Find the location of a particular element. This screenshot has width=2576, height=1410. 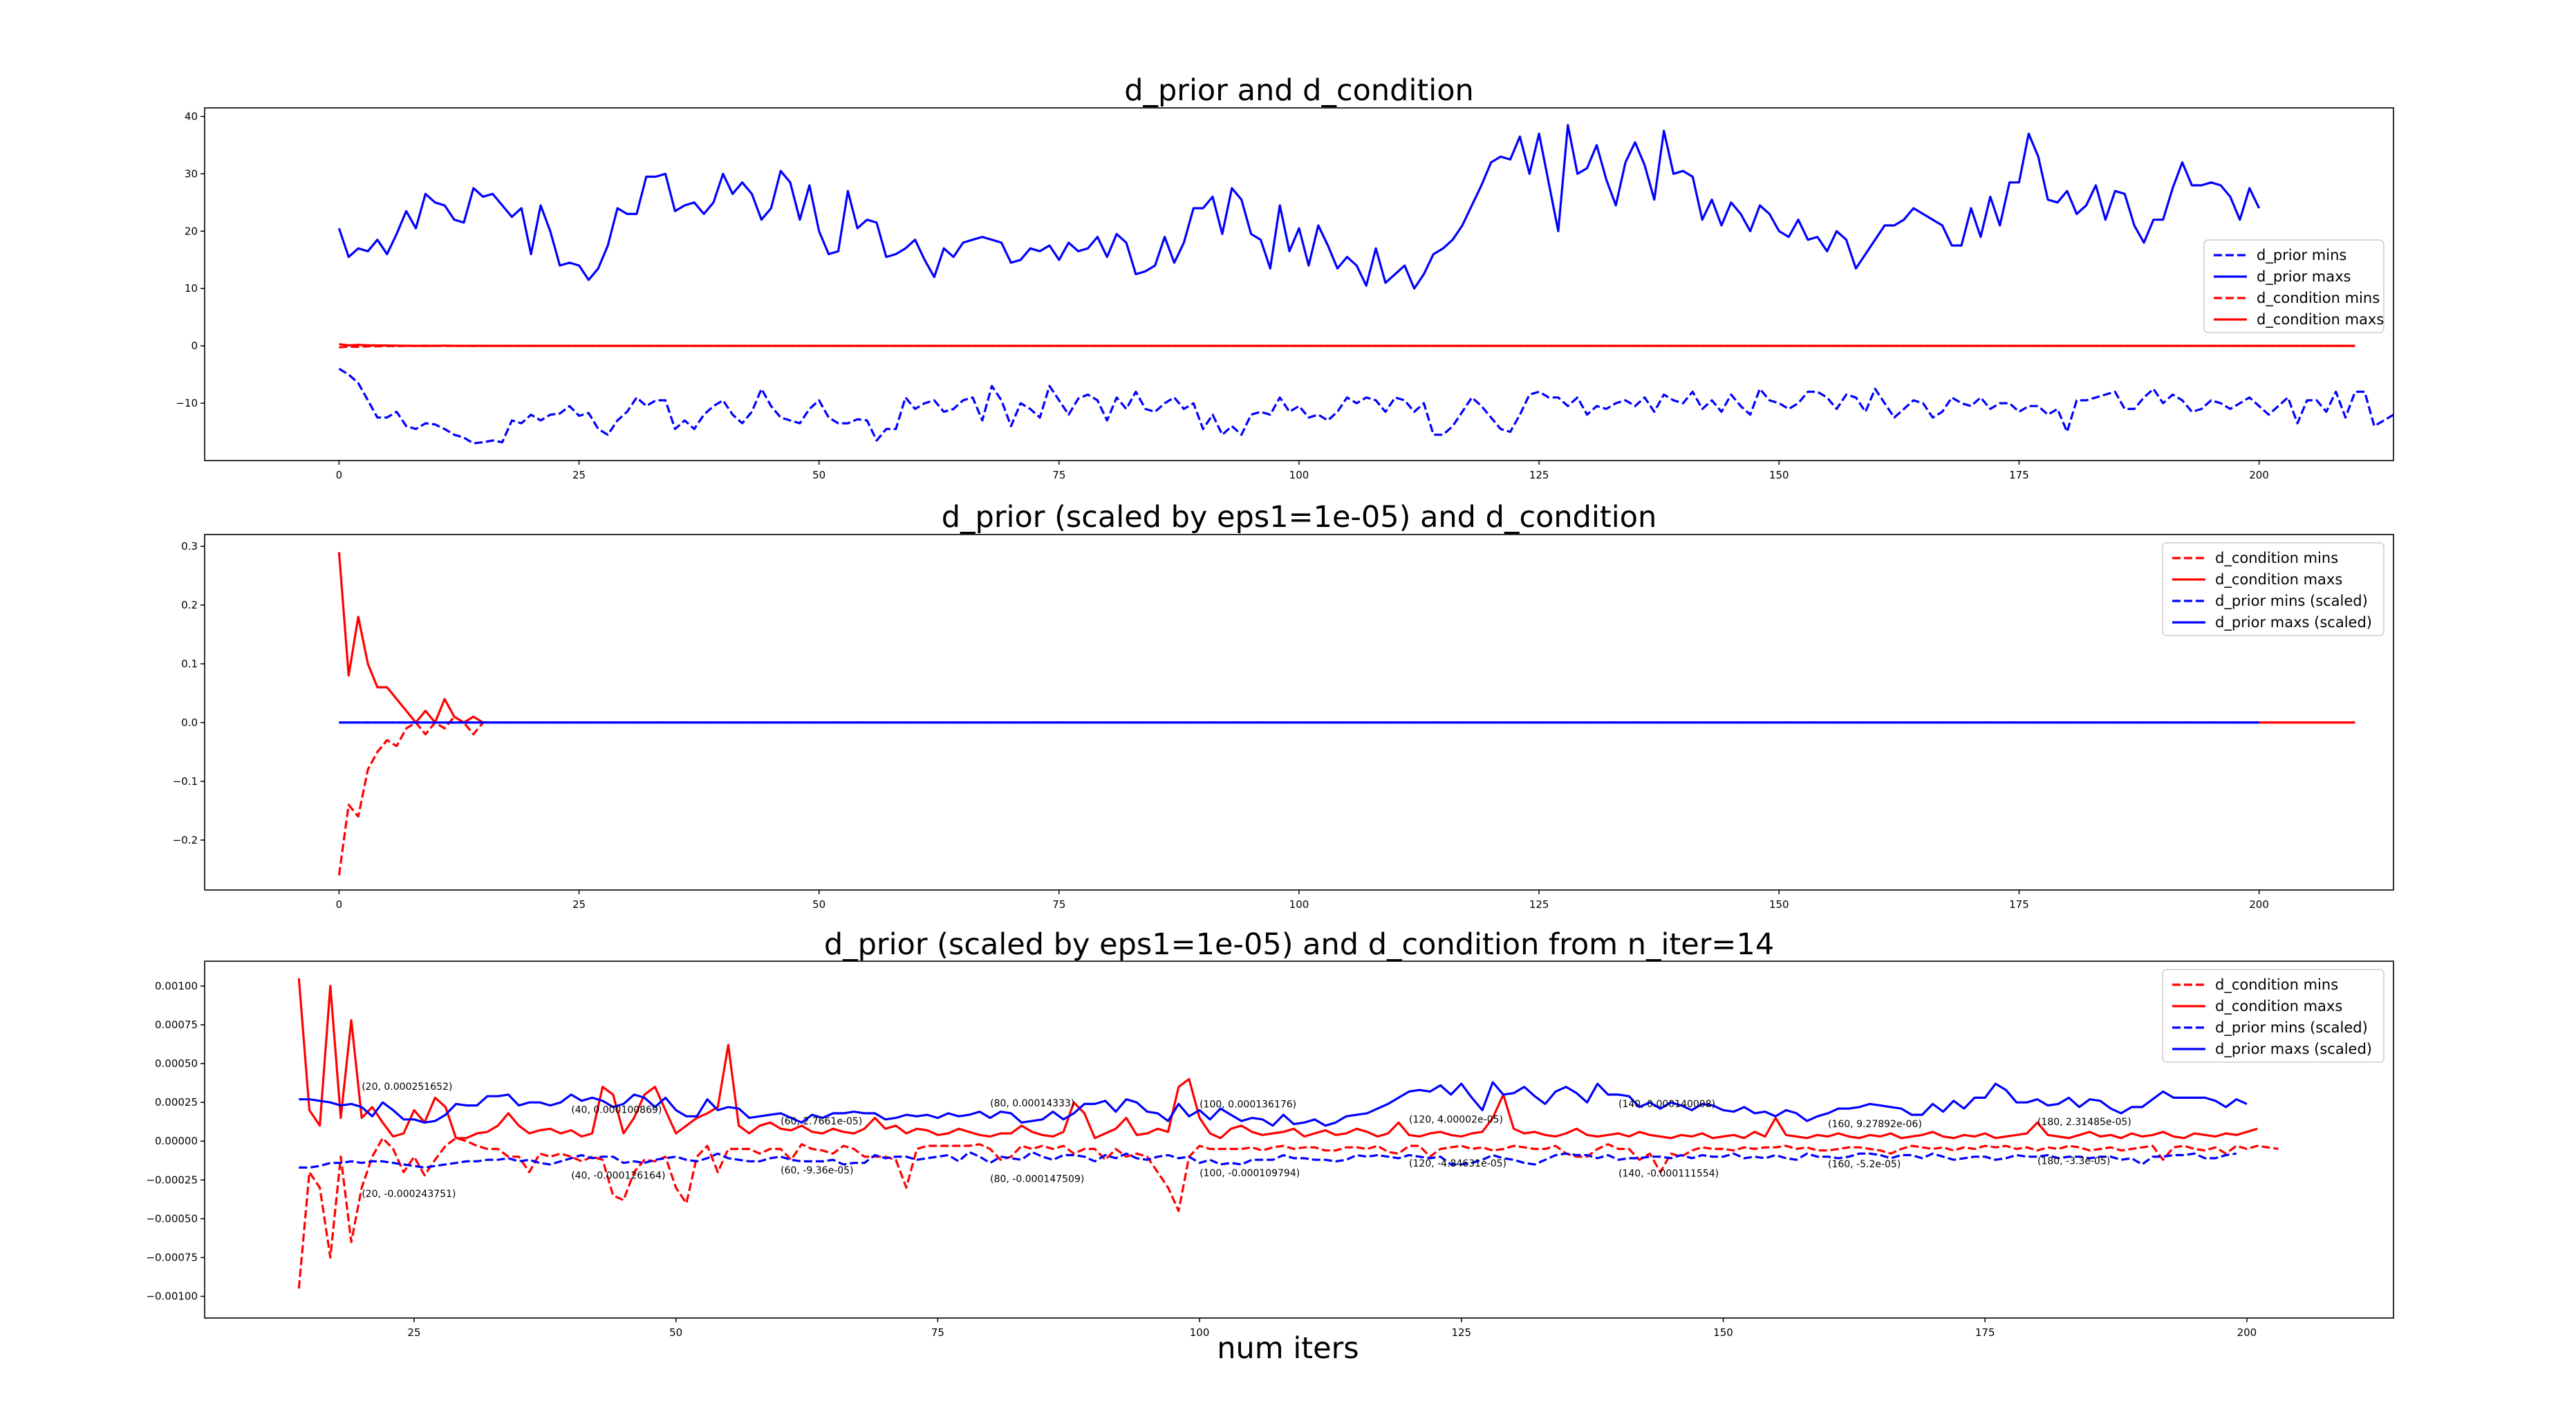

y-tick-label: 10 is located at coordinates (191, 288).